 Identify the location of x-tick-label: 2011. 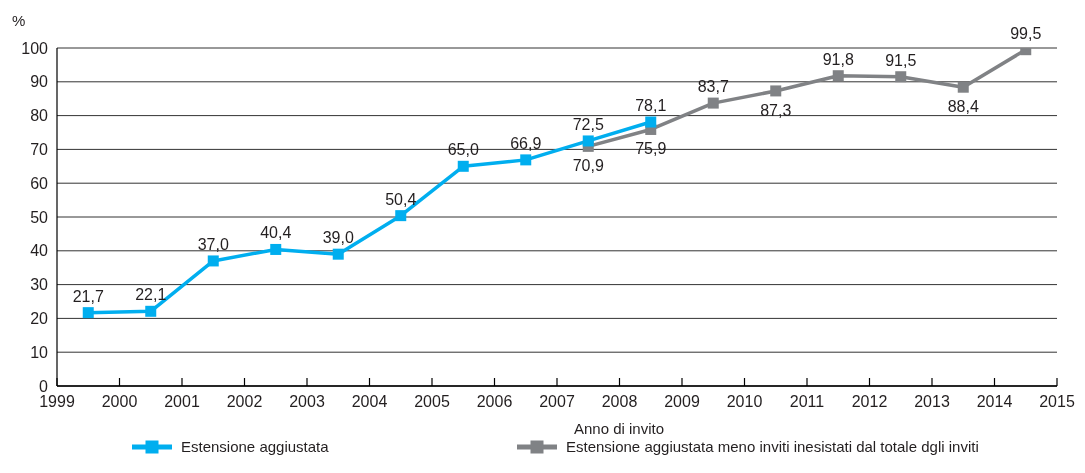
(807, 401).